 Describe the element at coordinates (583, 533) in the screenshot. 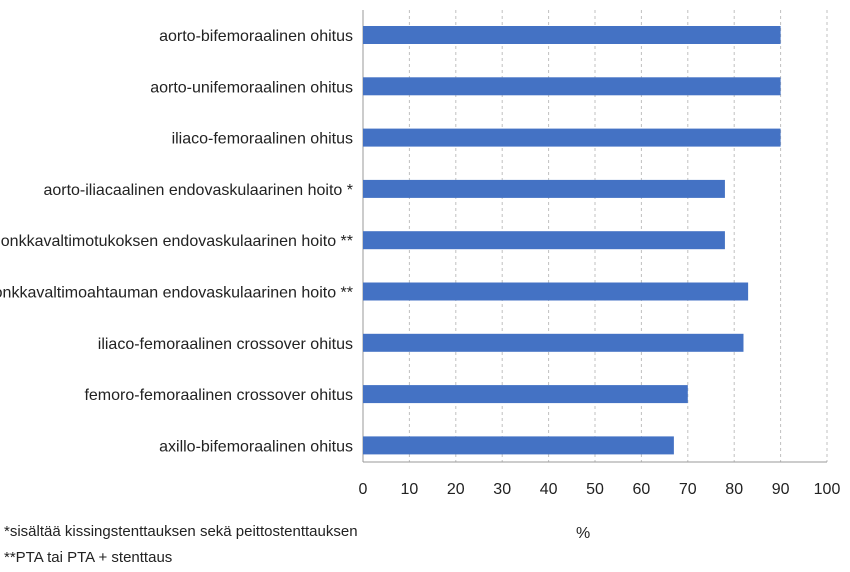

I see `x-axis-label: %` at that location.